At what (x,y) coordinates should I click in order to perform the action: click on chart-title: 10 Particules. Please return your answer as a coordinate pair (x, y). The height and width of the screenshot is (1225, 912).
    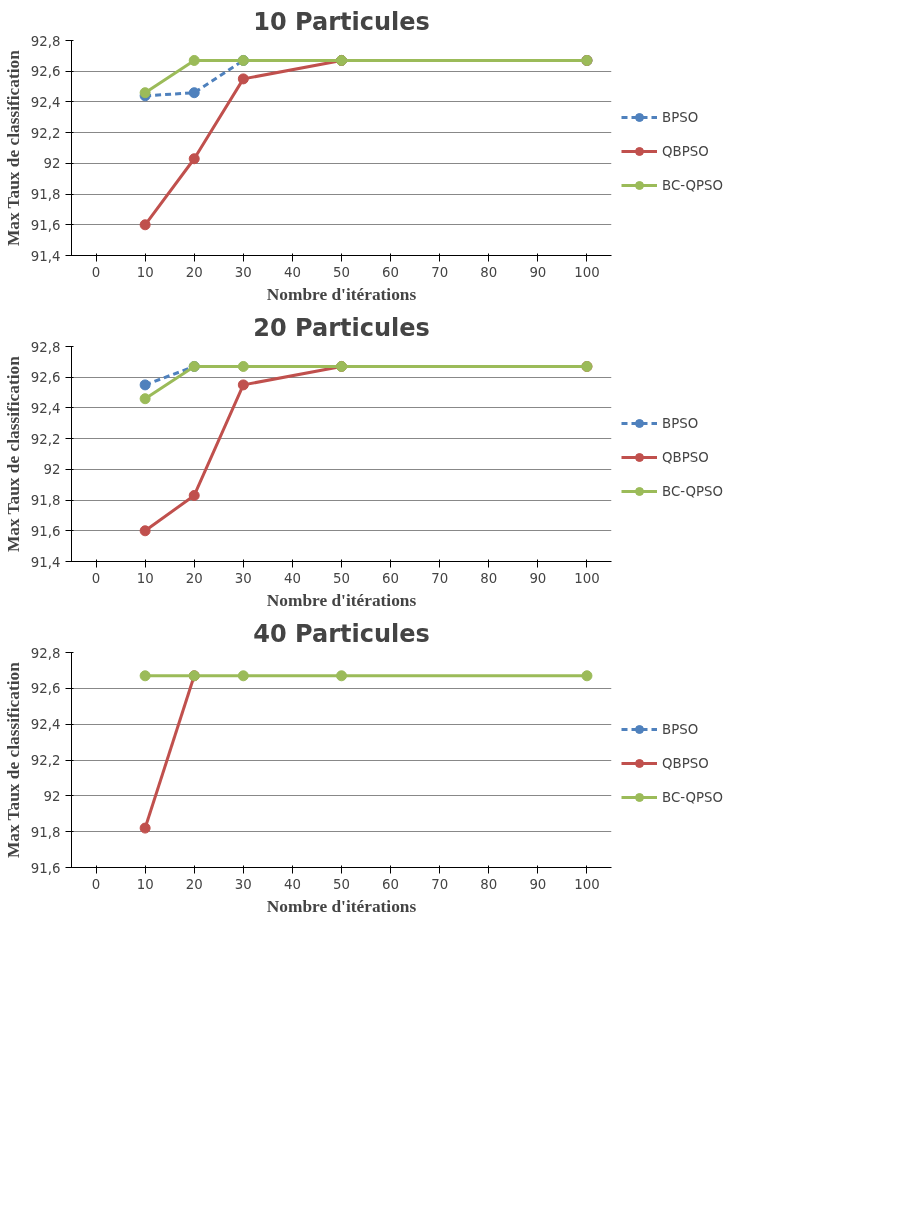
    Looking at the image, I should click on (341, 21).